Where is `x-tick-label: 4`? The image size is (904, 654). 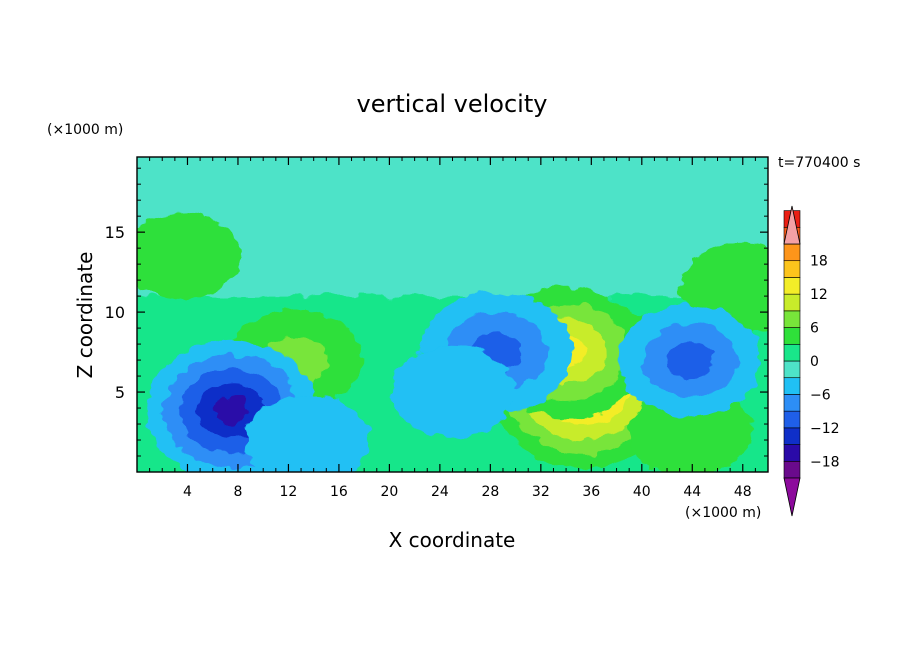 x-tick-label: 4 is located at coordinates (187, 492).